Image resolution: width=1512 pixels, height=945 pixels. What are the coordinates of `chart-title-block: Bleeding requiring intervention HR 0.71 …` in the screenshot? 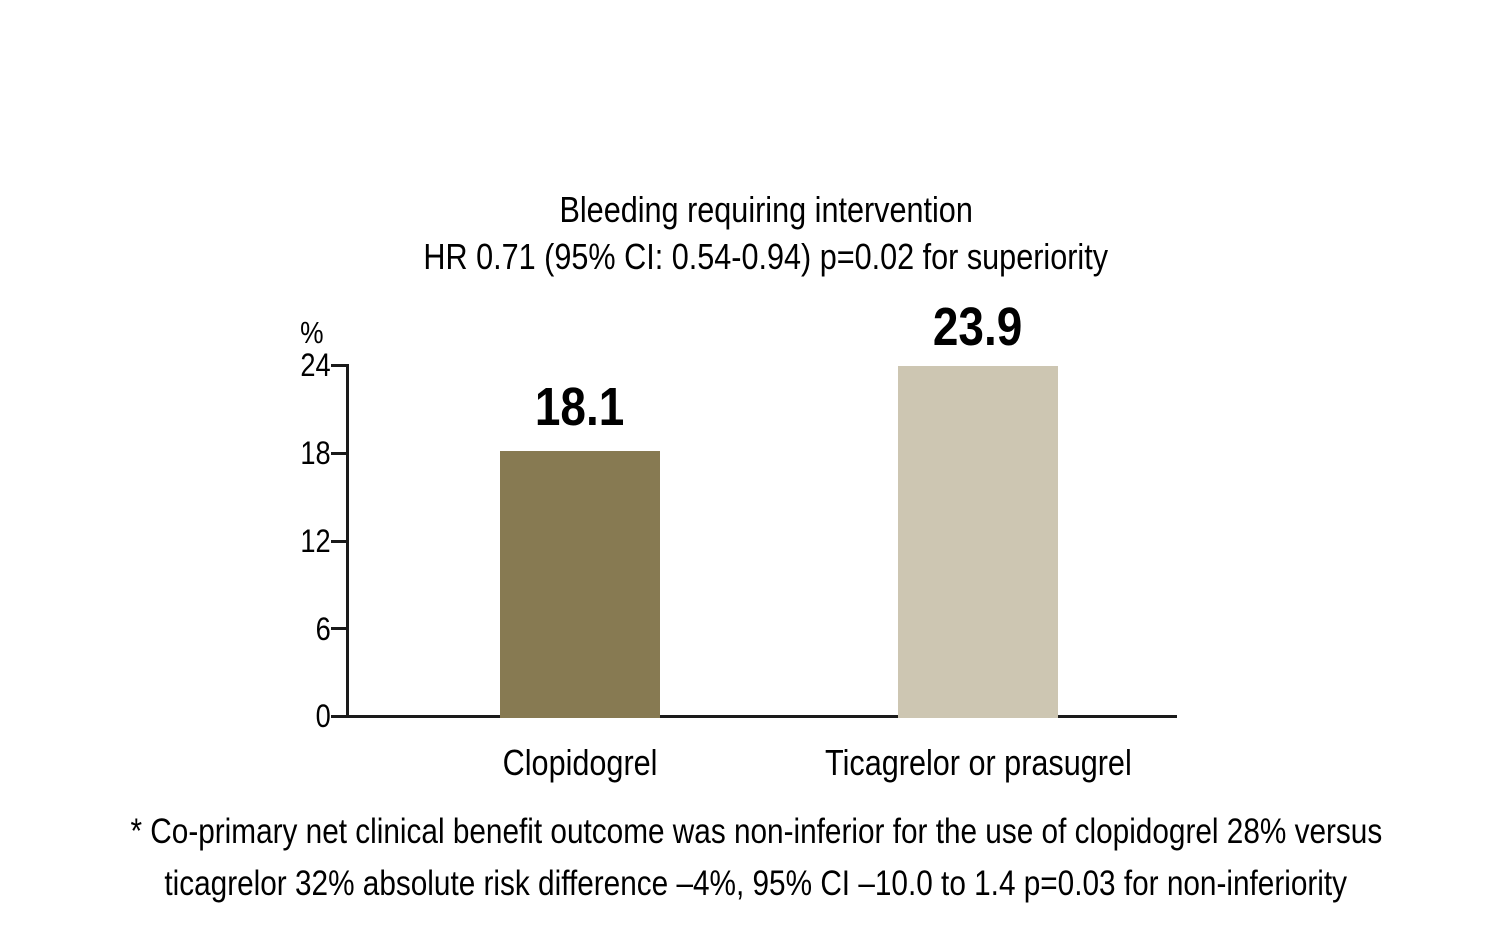 It's located at (766, 233).